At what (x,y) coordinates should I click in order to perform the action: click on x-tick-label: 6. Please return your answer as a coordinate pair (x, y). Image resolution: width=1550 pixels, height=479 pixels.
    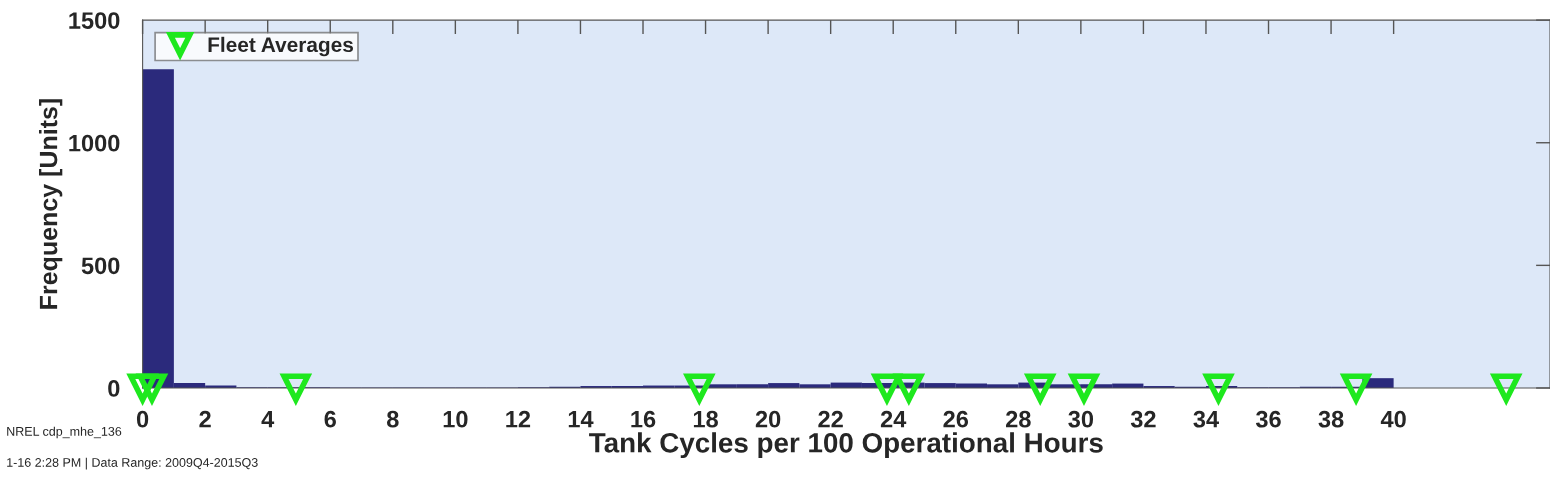
    Looking at the image, I should click on (330, 419).